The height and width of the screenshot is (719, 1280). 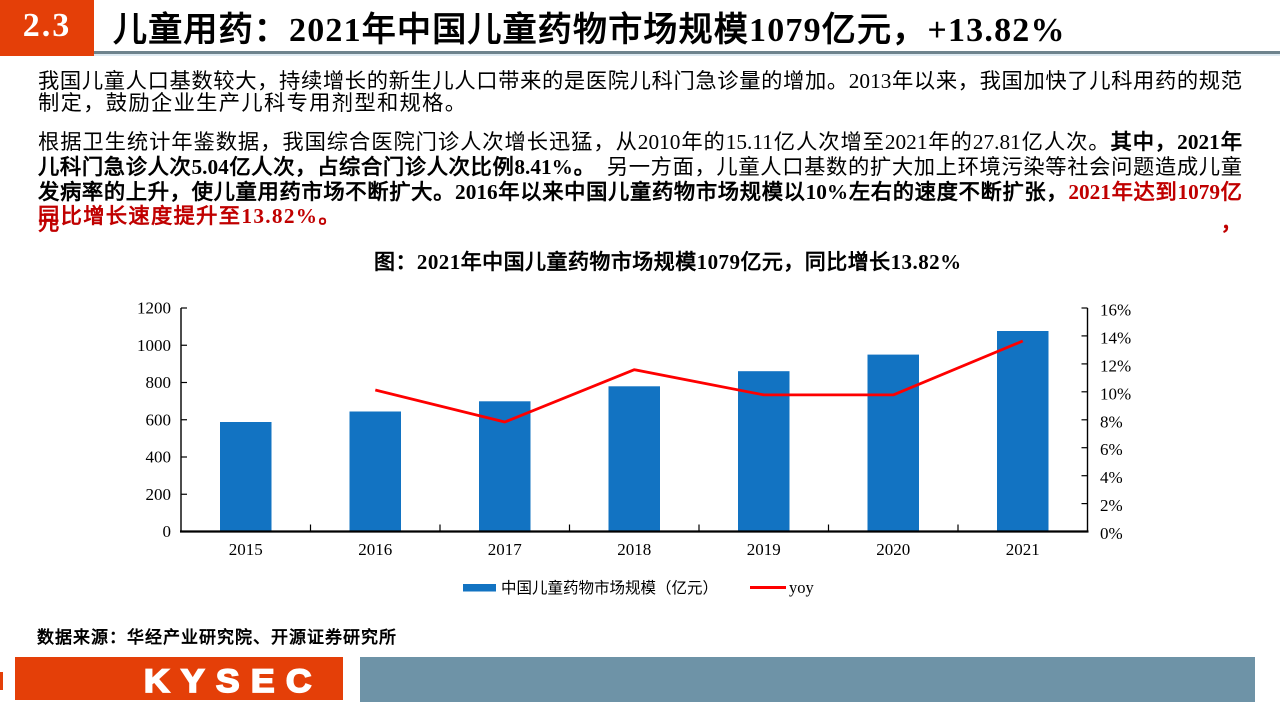 I want to click on svg-text: 2017, so click(x=505, y=549).